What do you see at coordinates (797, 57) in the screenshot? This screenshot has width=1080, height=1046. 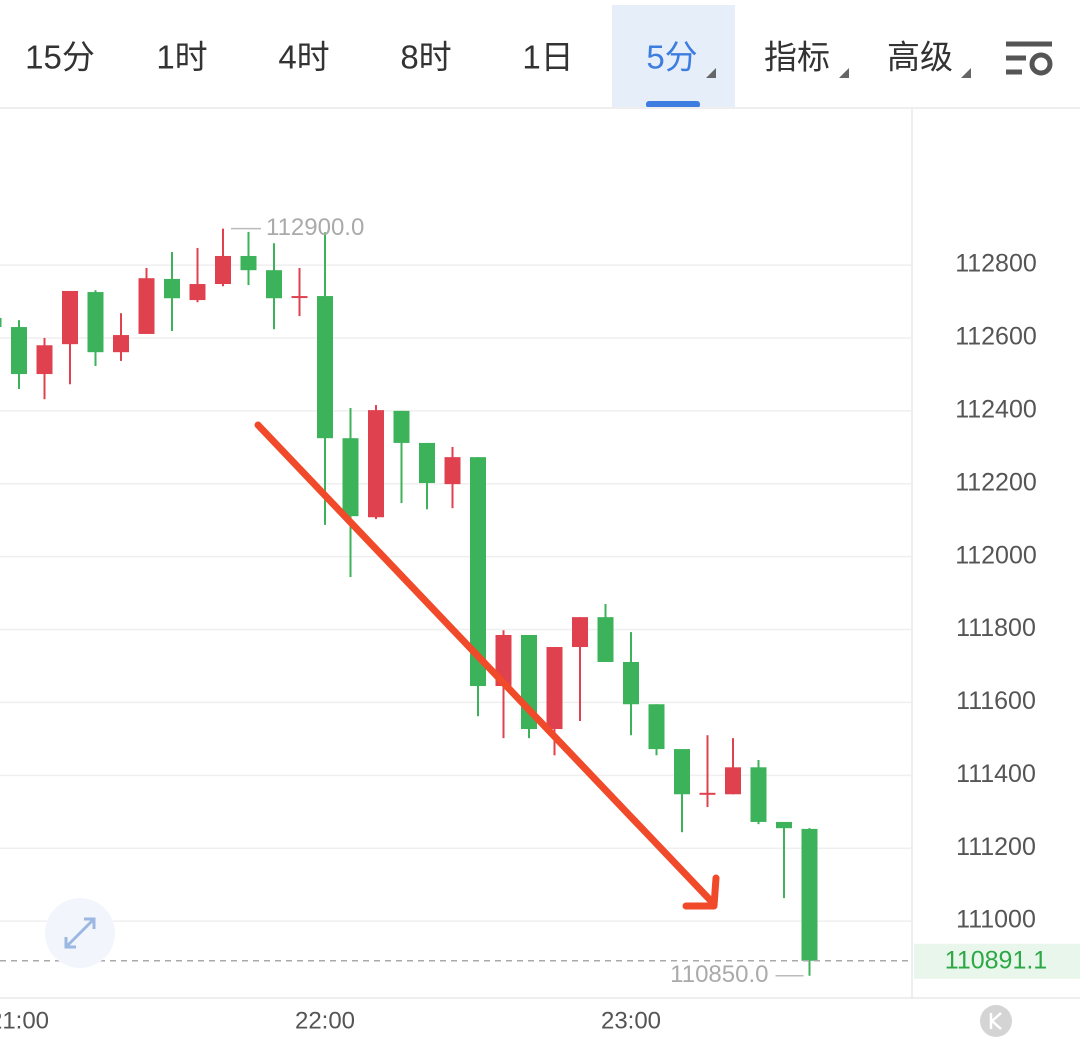 I see `tab: 指标` at bounding box center [797, 57].